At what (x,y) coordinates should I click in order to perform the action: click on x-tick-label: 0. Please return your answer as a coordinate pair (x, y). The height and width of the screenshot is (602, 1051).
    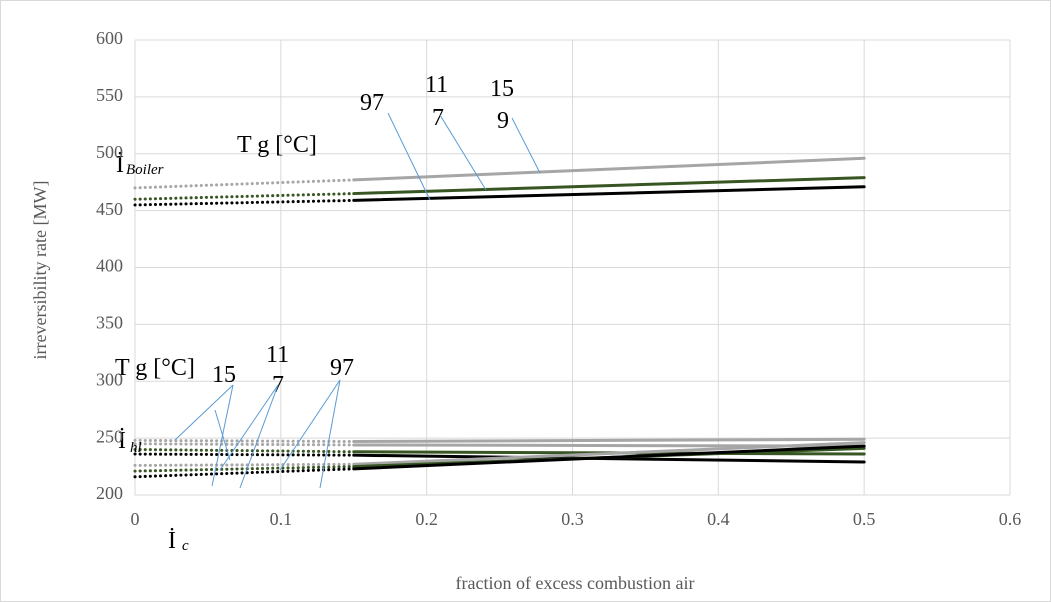
    Looking at the image, I should click on (135, 519).